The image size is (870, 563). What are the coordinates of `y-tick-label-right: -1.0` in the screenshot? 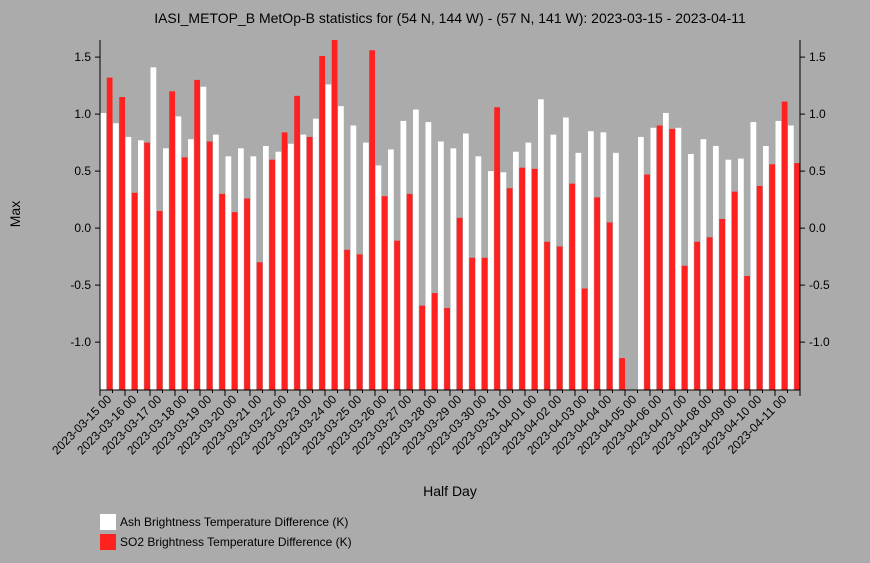 It's located at (819, 342).